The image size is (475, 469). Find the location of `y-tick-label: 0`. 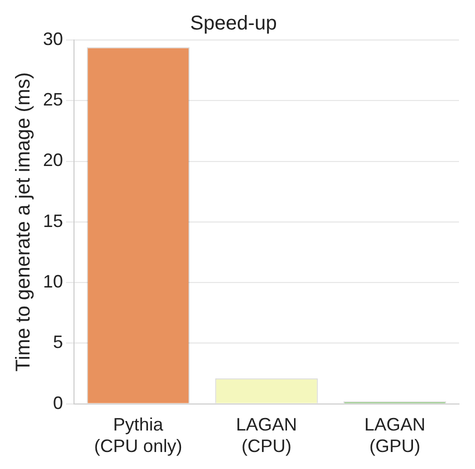

y-tick-label: 0 is located at coordinates (58, 402).